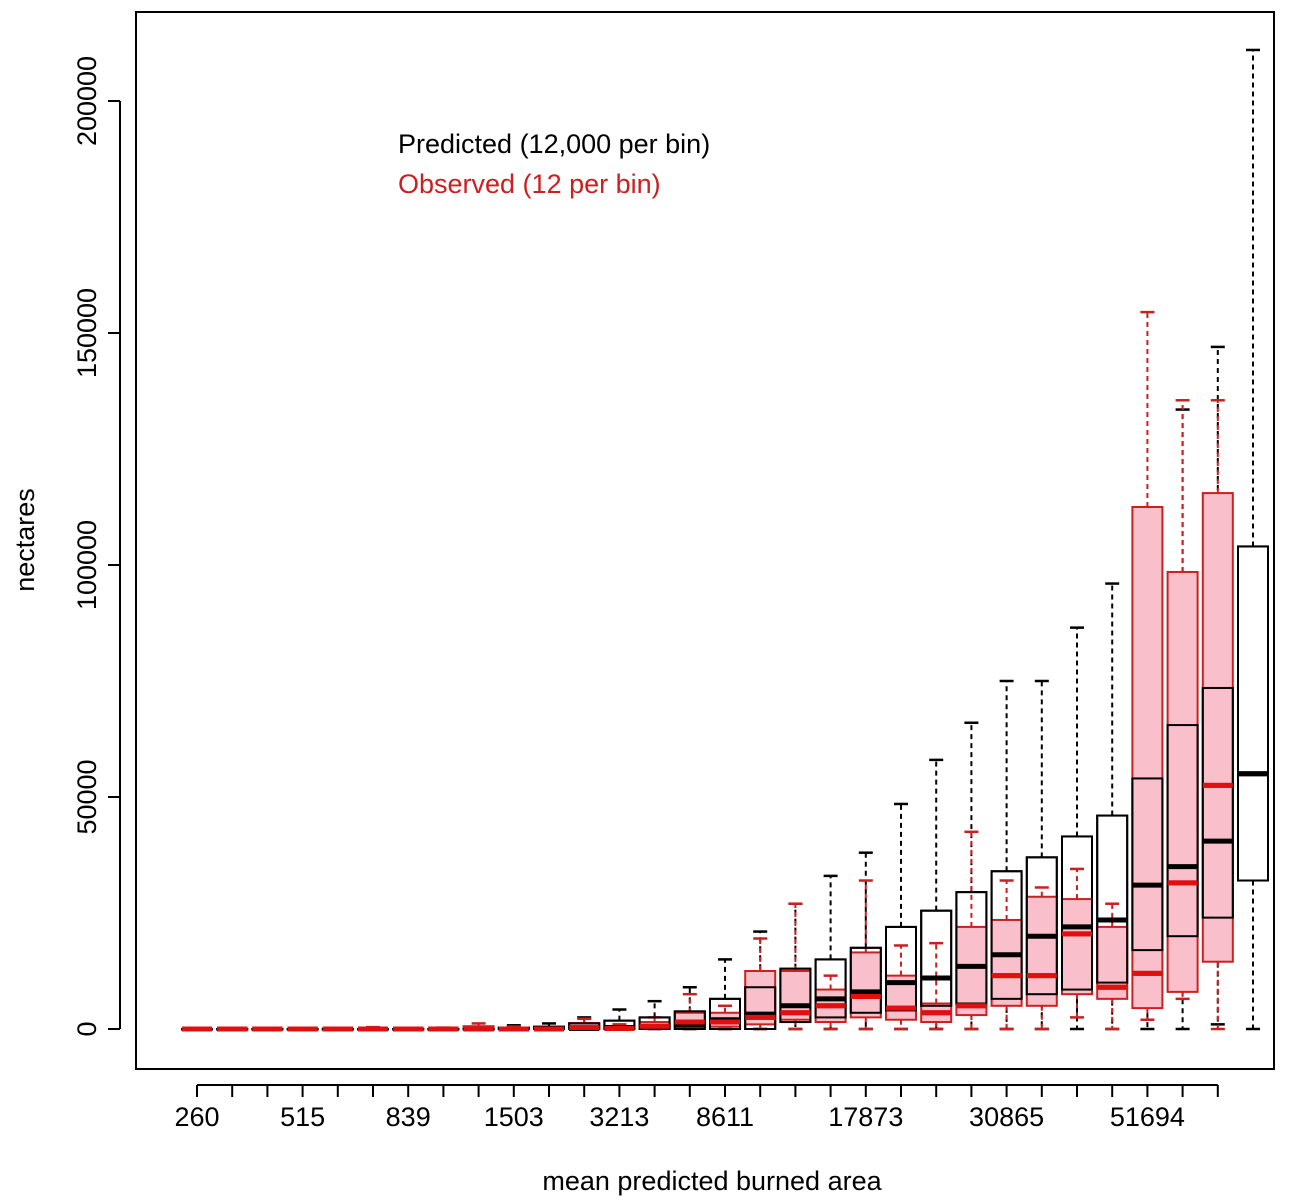 The height and width of the screenshot is (1204, 1289). Describe the element at coordinates (529, 184) in the screenshot. I see `legend-observed-label: Observed (12 per bin)` at that location.